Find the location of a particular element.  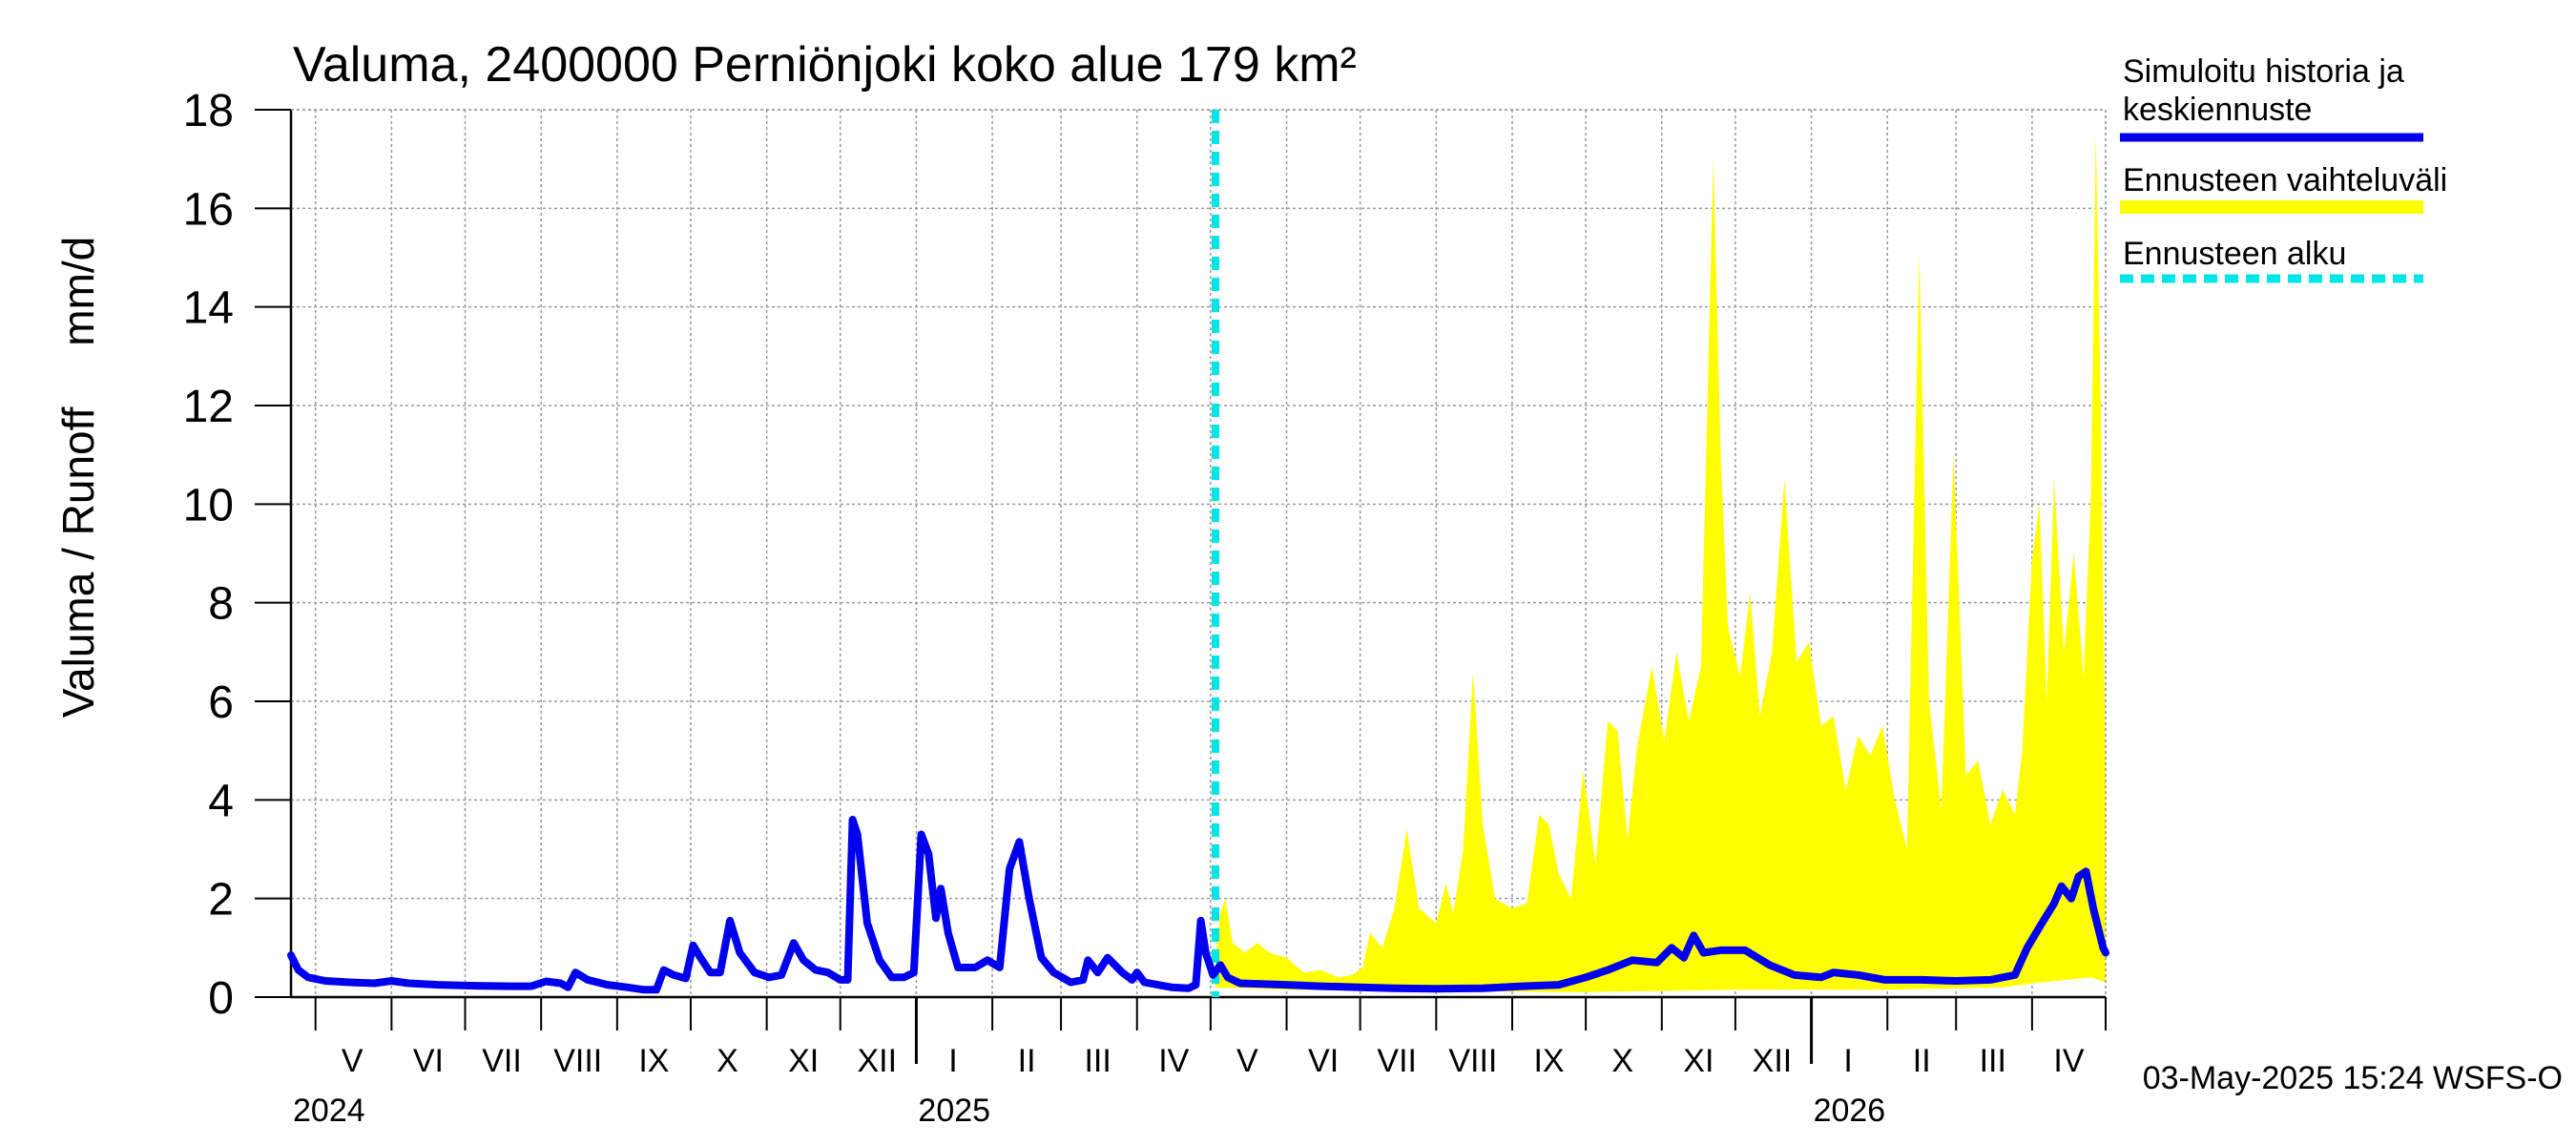

legend-label-range: Ennusteen vaihteluväli is located at coordinates (2285, 180).